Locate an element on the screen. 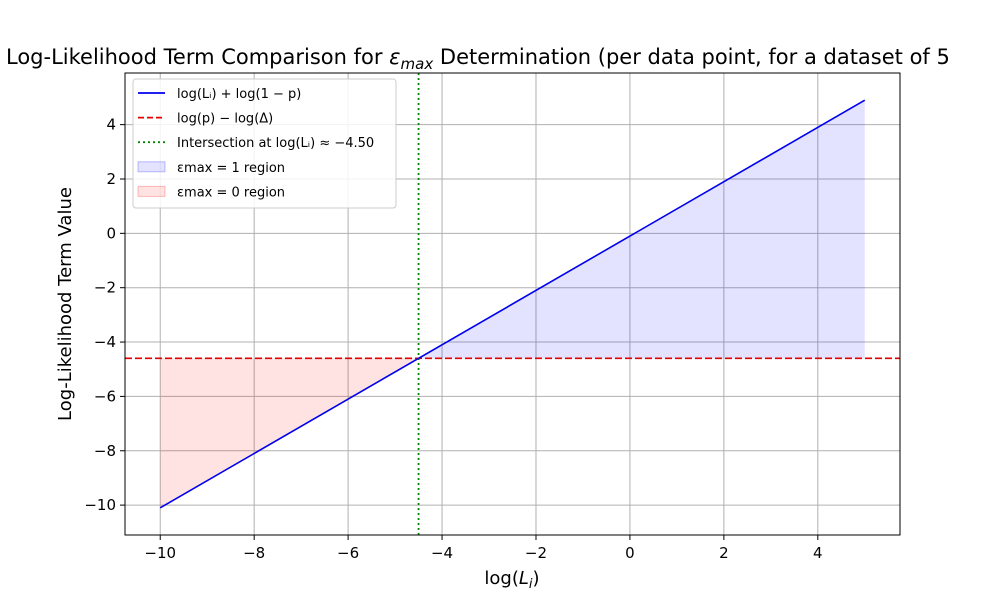  eps-max-0-region is located at coordinates (289, 433).